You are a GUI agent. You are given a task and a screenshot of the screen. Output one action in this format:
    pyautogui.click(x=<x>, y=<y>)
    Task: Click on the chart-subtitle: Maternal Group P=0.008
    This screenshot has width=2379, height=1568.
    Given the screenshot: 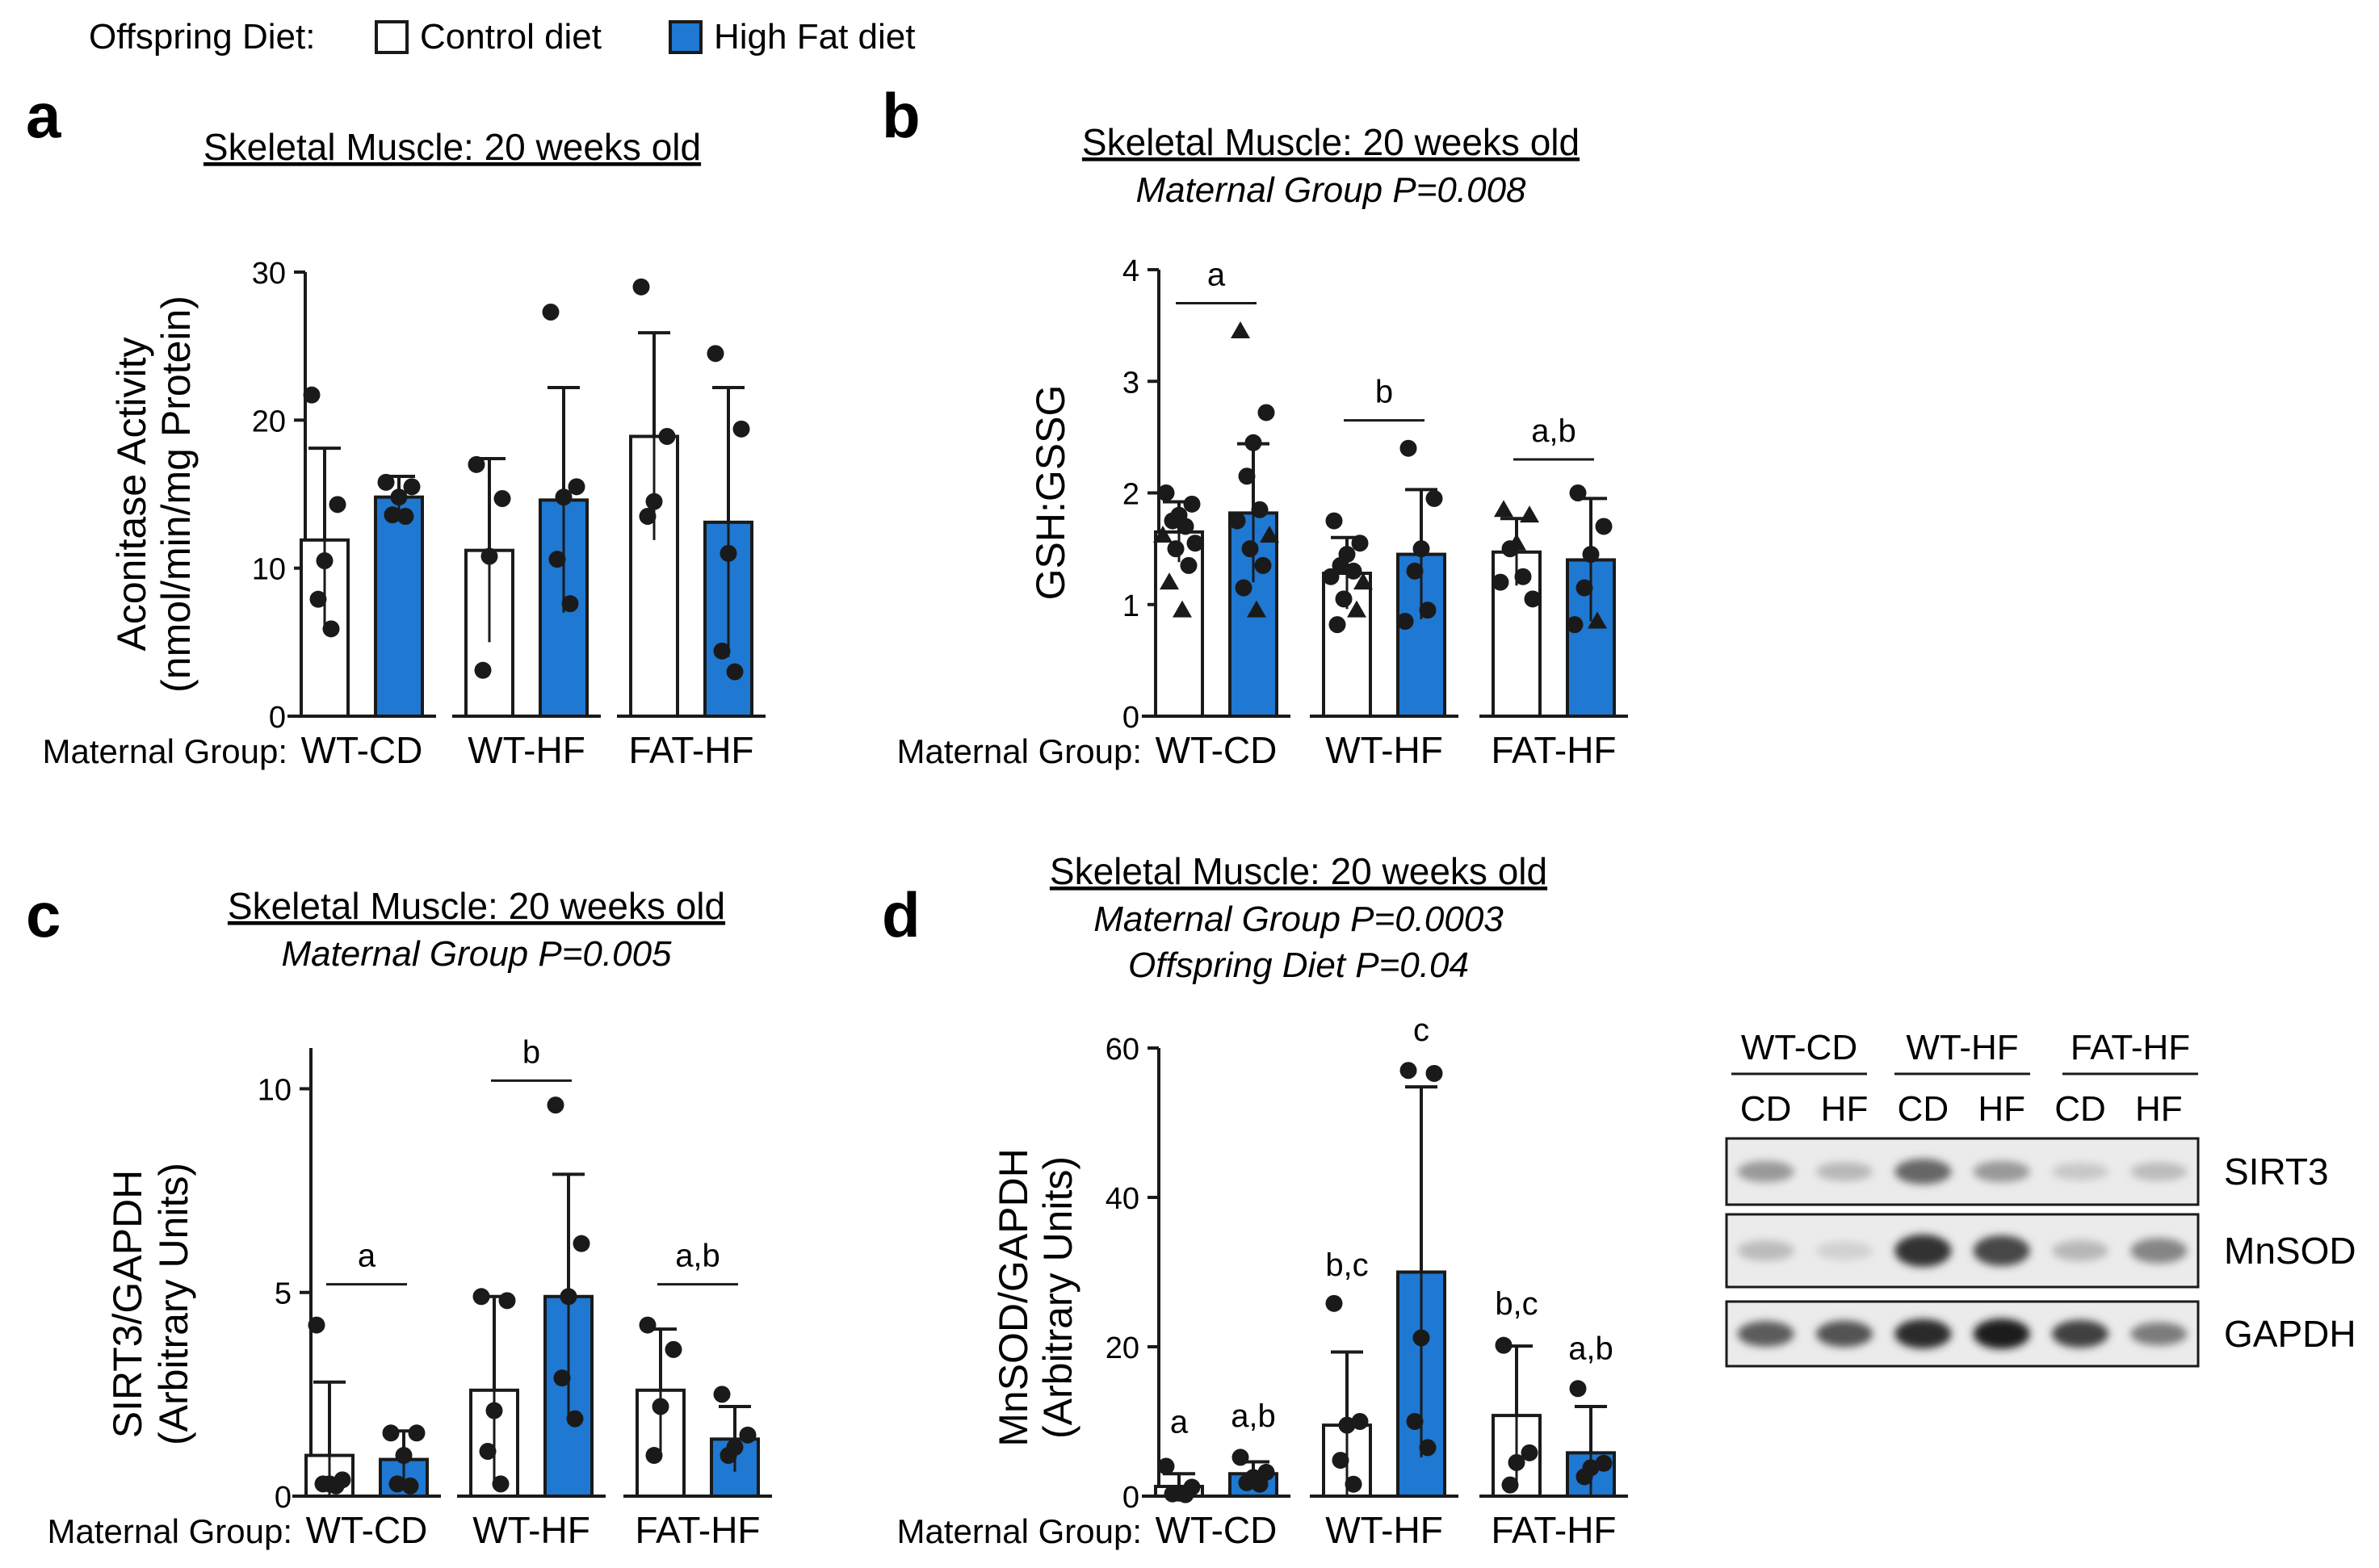 What is the action you would take?
    pyautogui.click(x=1330, y=190)
    